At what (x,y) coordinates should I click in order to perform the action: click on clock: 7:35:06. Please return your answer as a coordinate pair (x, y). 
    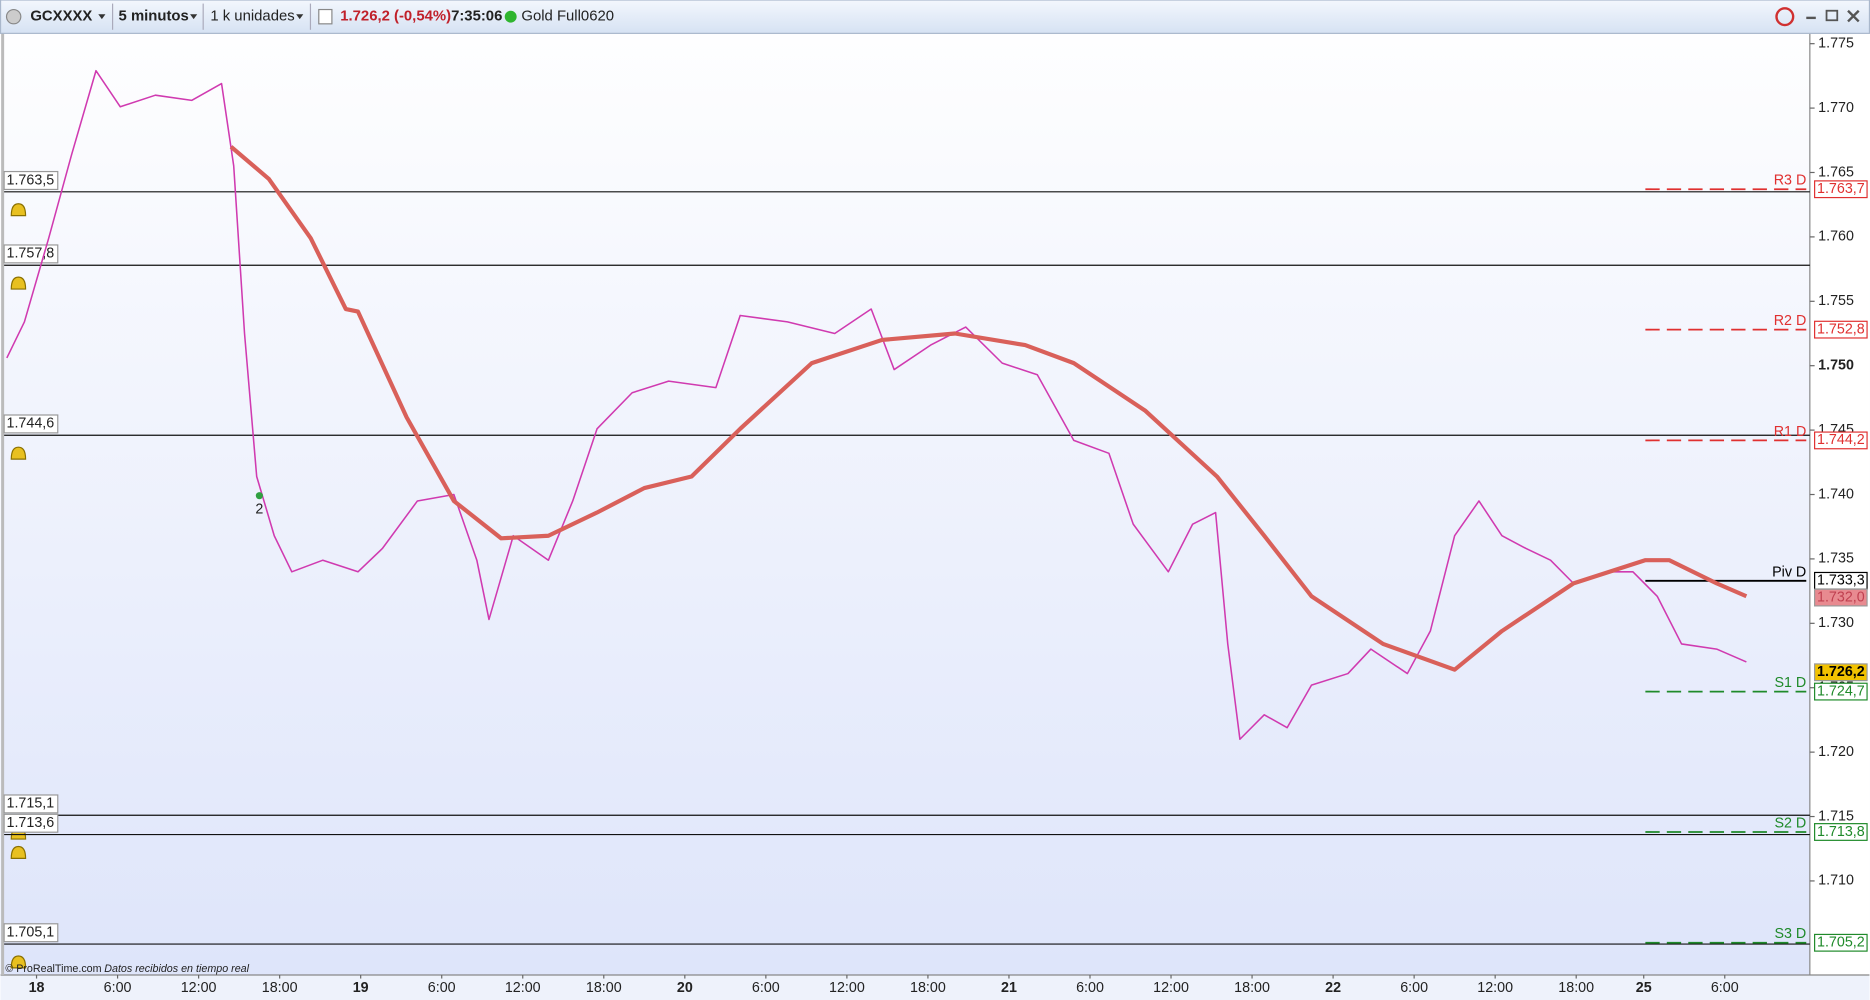
    Looking at the image, I should click on (476, 17).